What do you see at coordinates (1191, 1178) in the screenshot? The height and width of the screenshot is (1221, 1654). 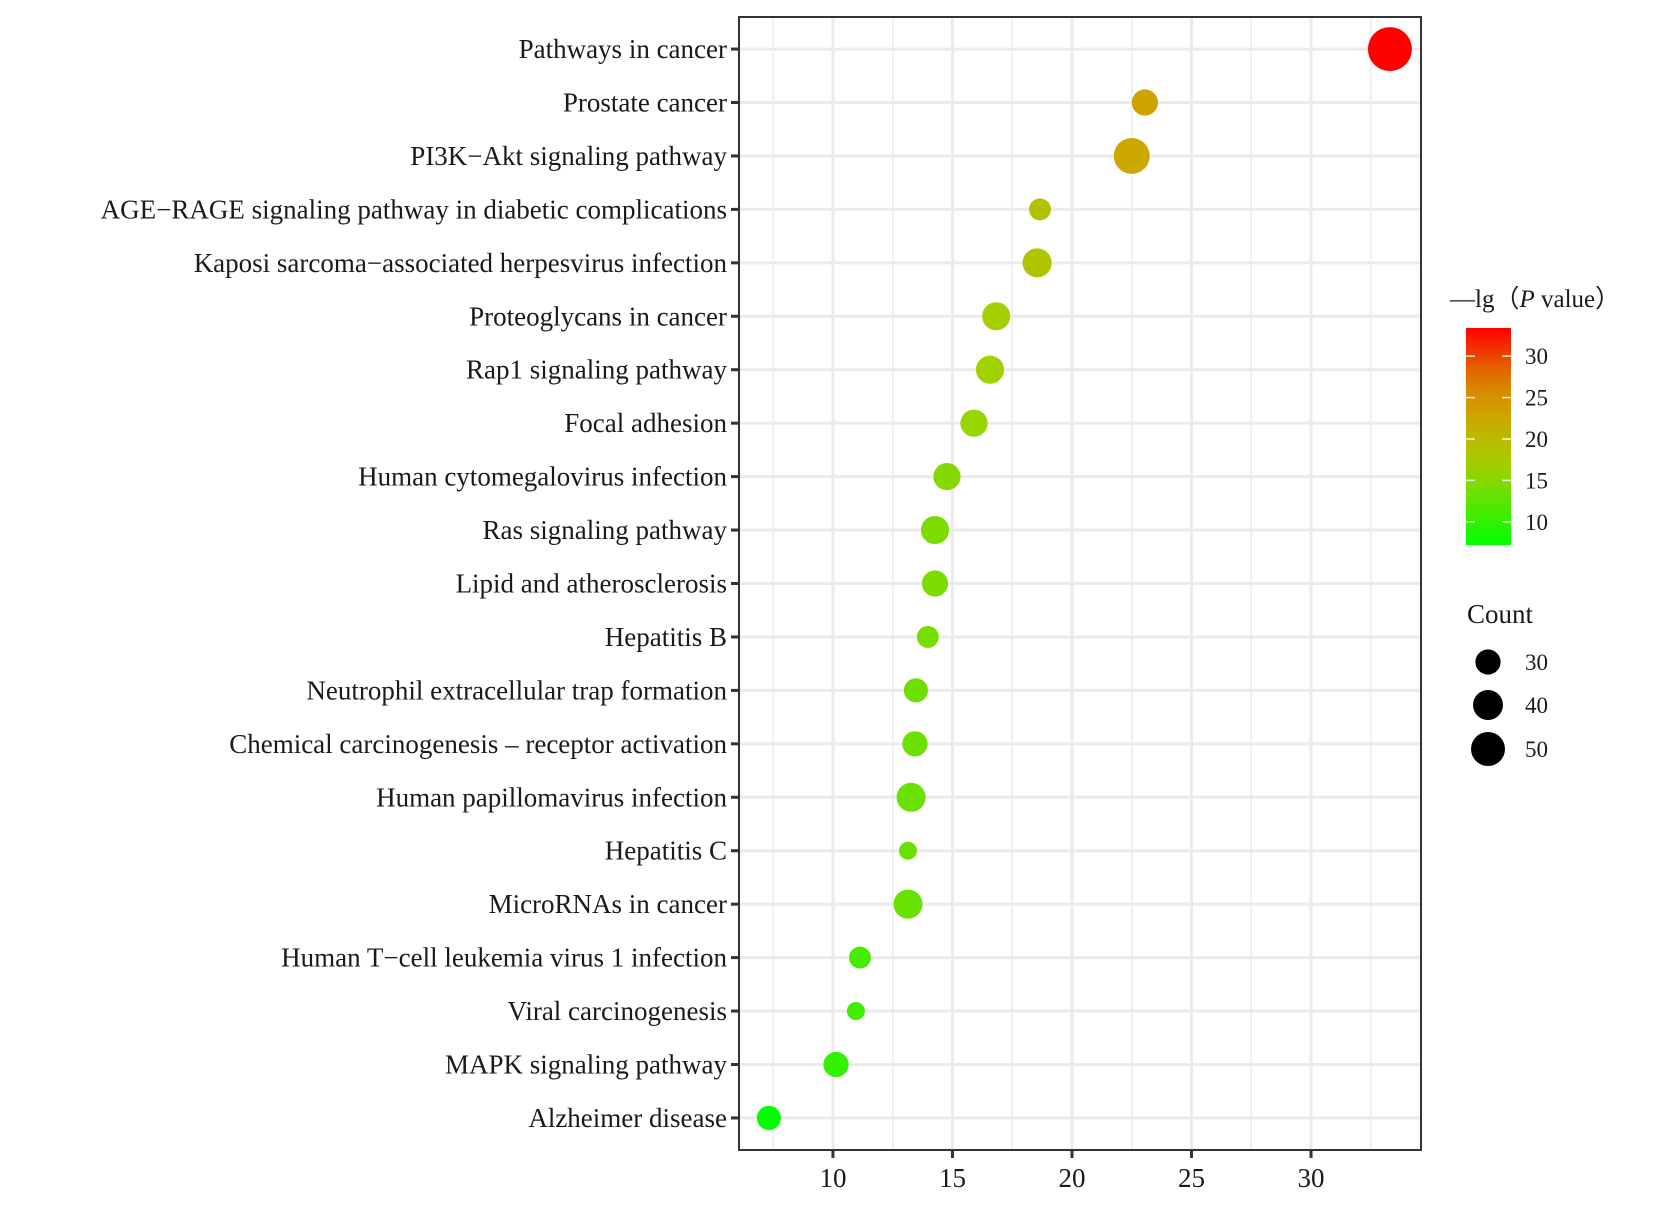 I see `x-tick-label: 25` at bounding box center [1191, 1178].